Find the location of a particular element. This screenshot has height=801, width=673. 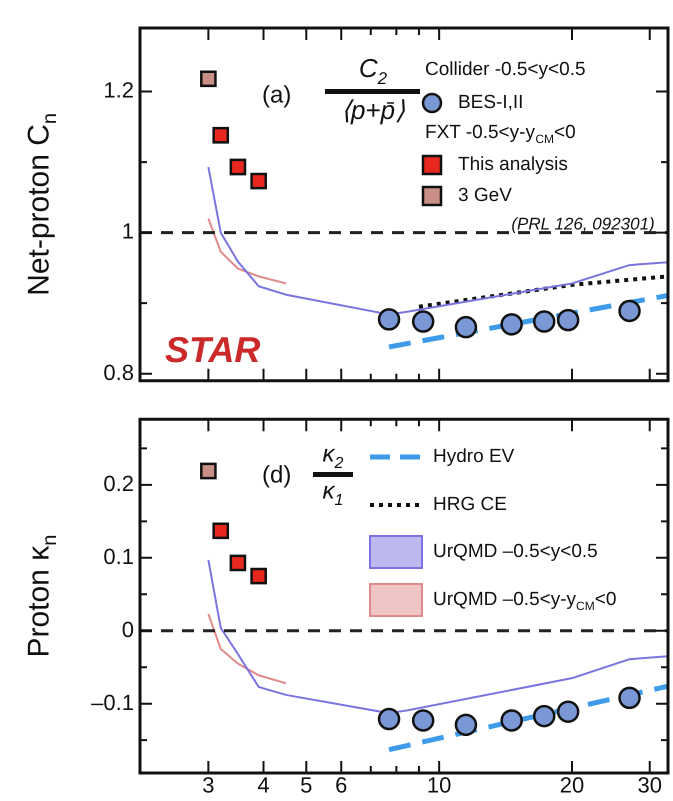

y-tick-label: 0.8 is located at coordinates (118, 372).